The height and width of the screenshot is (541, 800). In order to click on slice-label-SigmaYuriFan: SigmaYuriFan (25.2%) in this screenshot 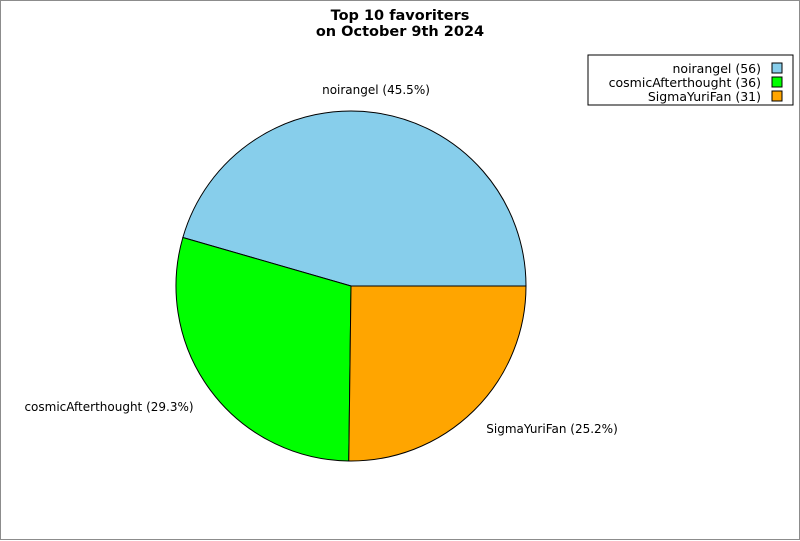, I will do `click(552, 429)`.